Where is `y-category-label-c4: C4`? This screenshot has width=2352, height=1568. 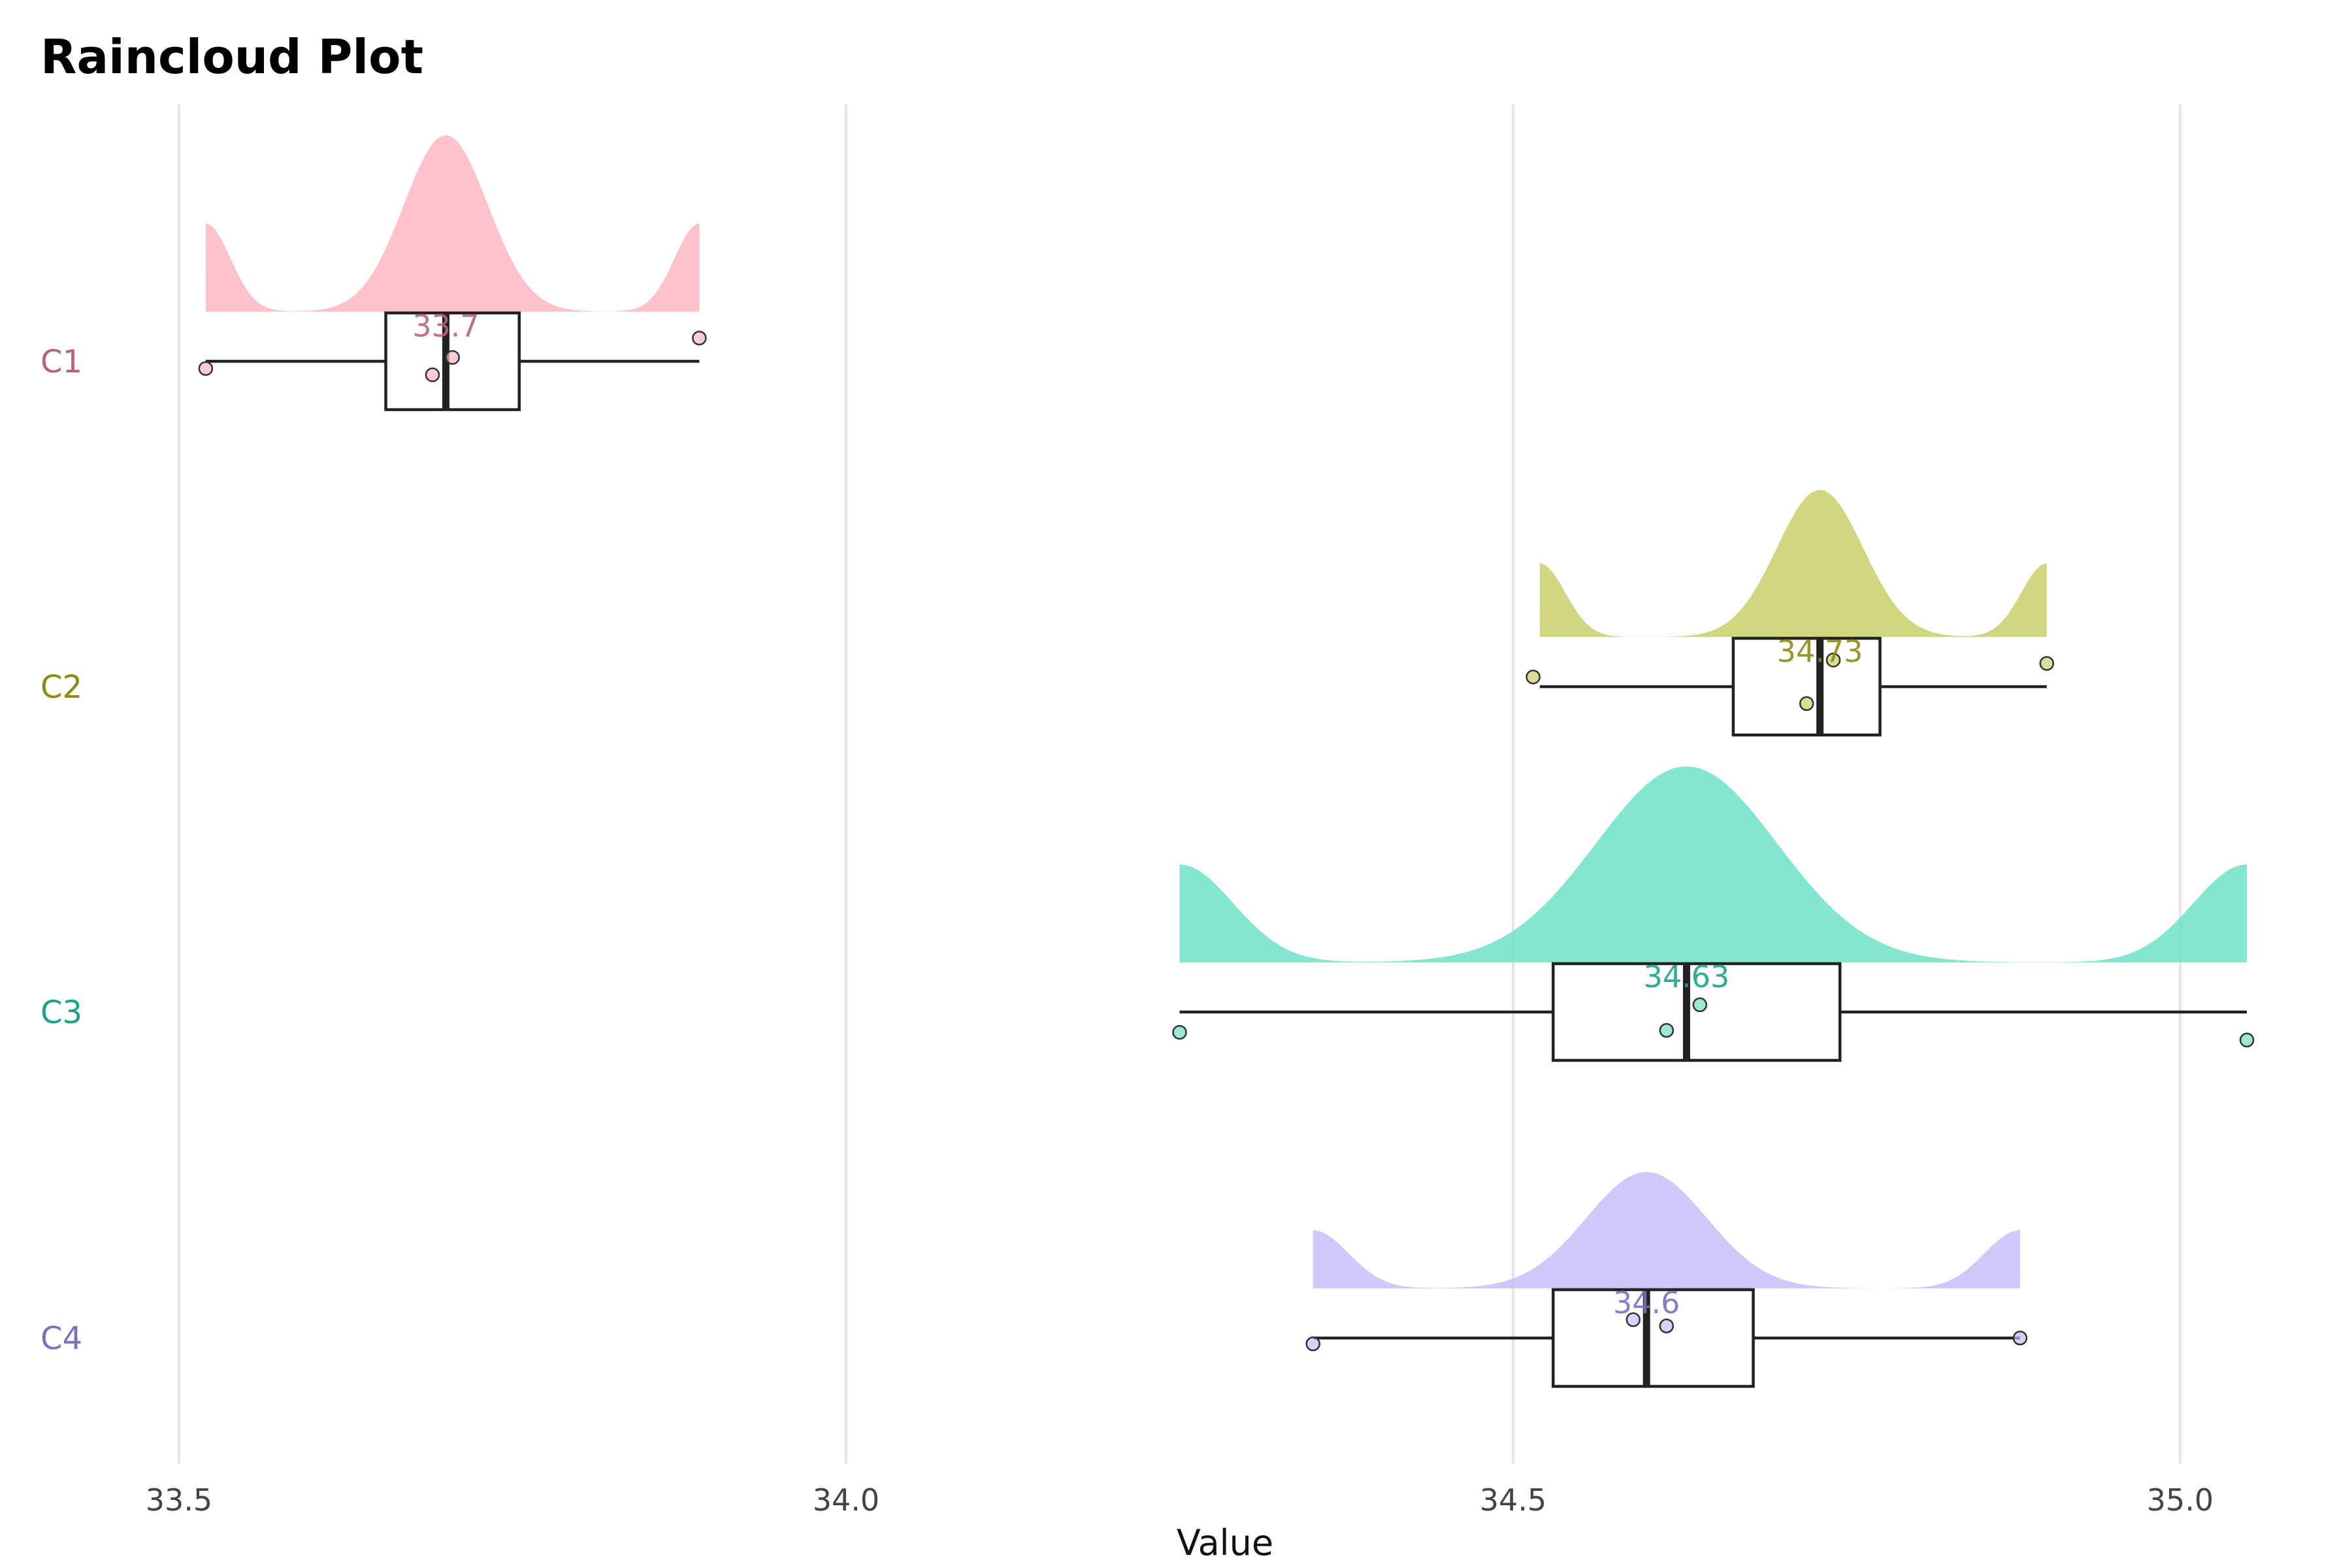
y-category-label-c4: C4 is located at coordinates (61, 1338).